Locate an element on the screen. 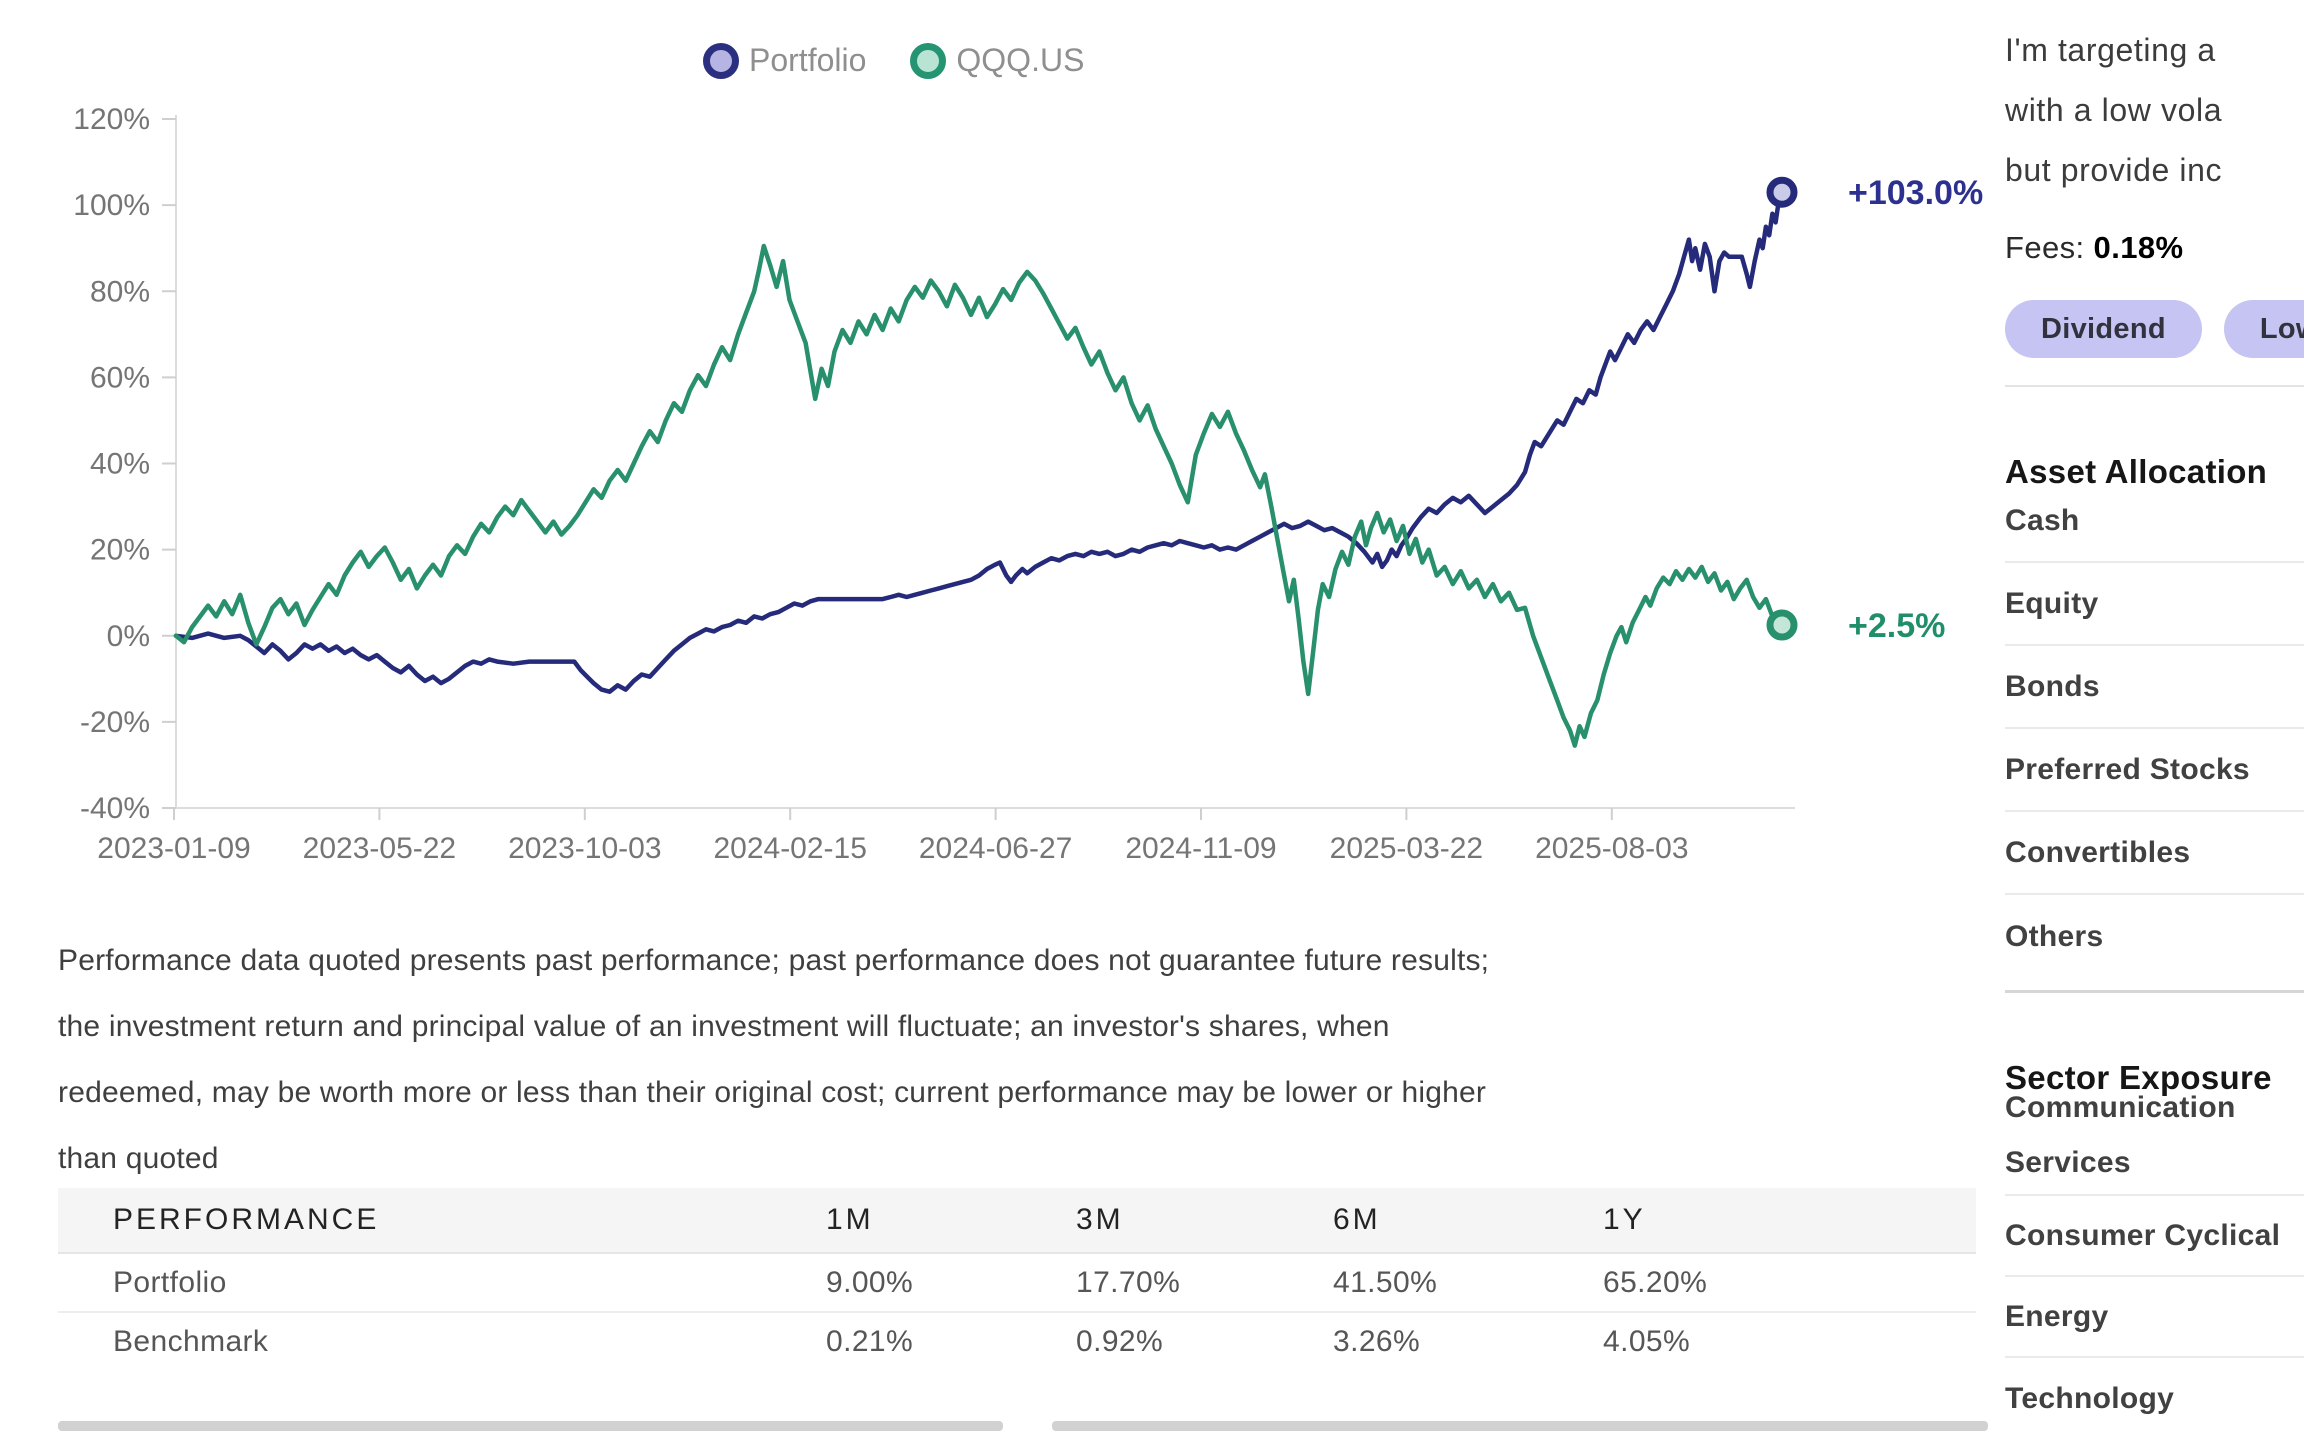 This screenshot has height=1440, width=2304. sidebar-section-divider is located at coordinates (2154, 991).